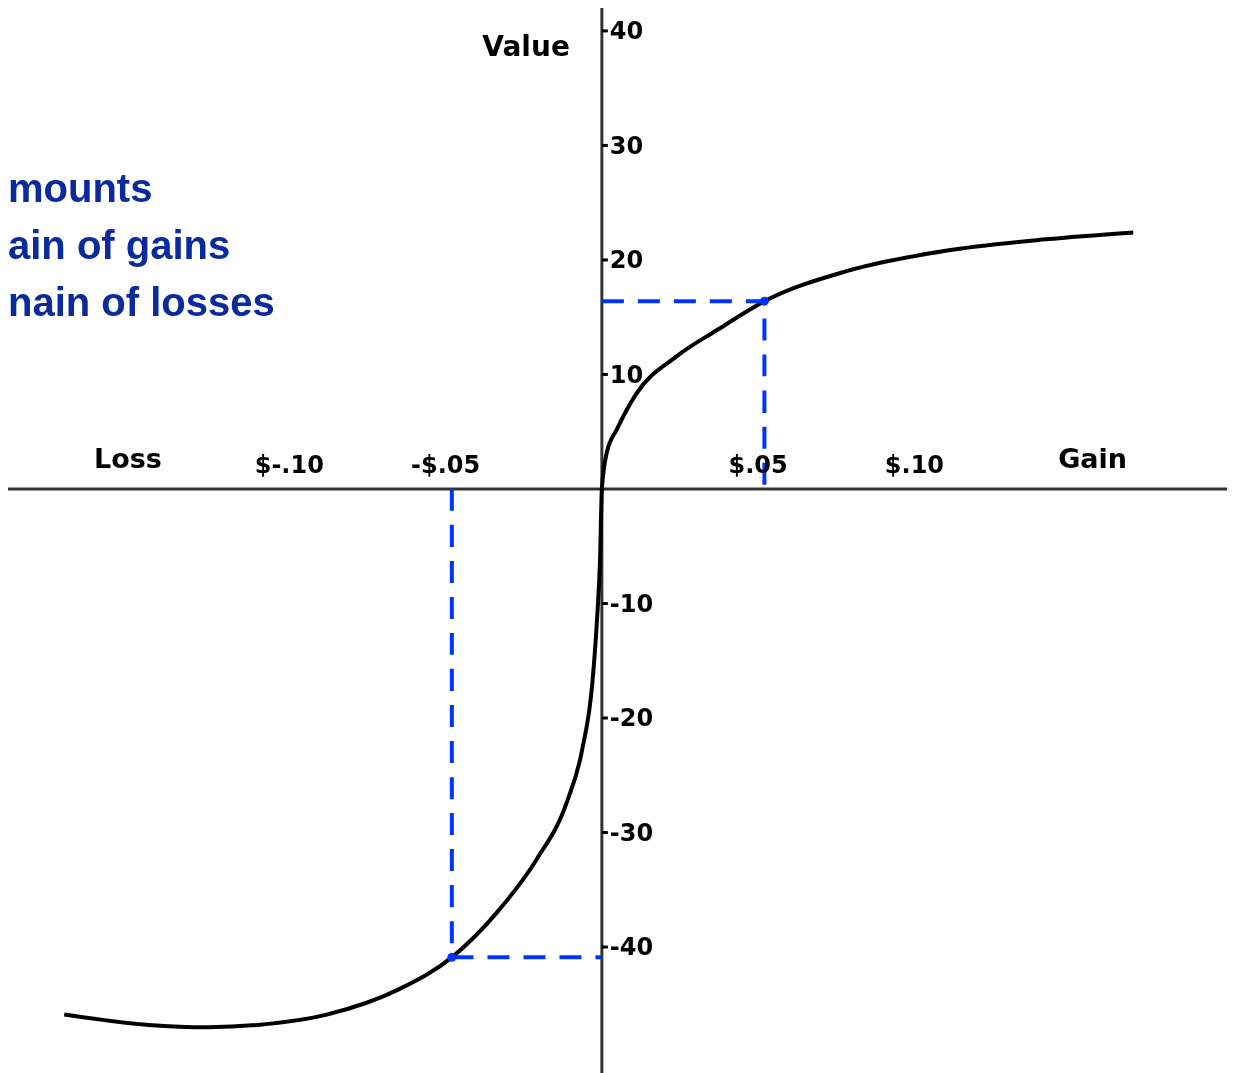  What do you see at coordinates (631, 947) in the screenshot?
I see `y-tick-label: -40` at bounding box center [631, 947].